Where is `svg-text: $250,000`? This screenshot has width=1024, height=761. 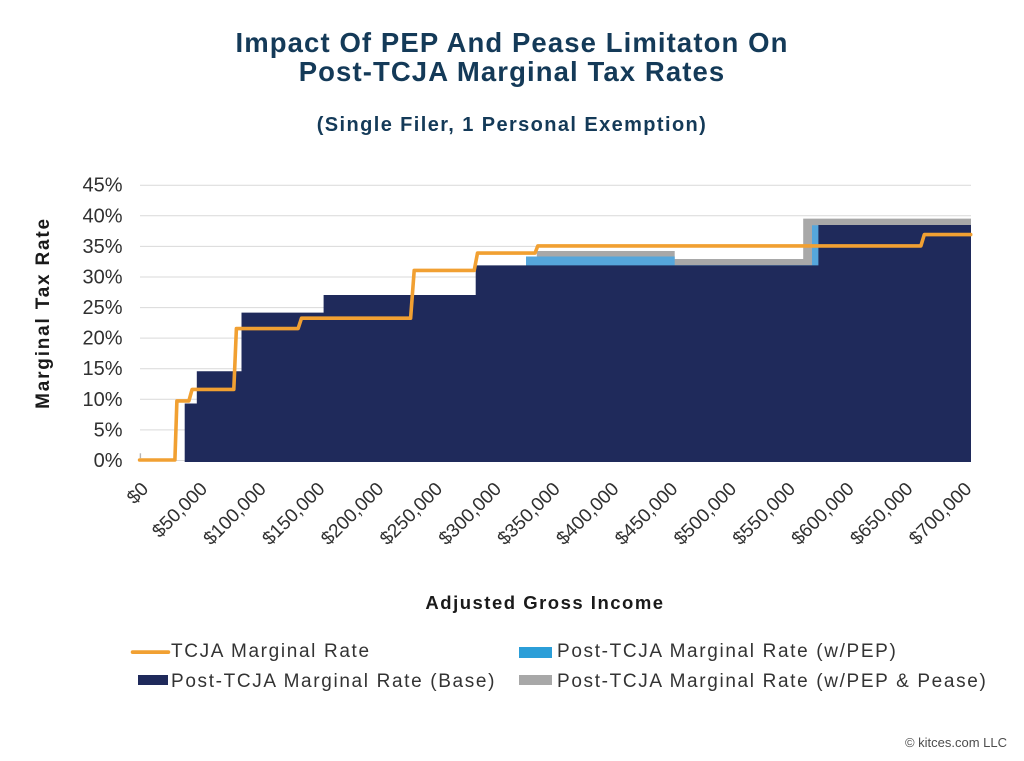 svg-text: $250,000 is located at coordinates (411, 514).